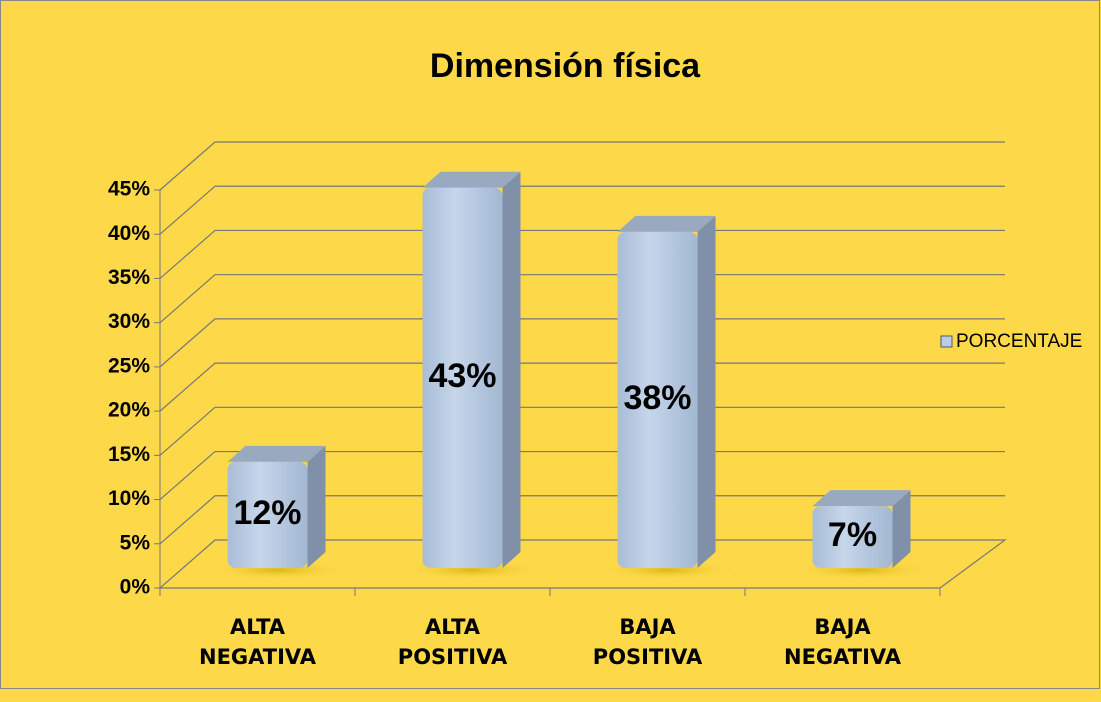 This screenshot has height=702, width=1101. What do you see at coordinates (257, 642) in the screenshot?
I see `x-tick-label: ALTA NEGATIVA` at bounding box center [257, 642].